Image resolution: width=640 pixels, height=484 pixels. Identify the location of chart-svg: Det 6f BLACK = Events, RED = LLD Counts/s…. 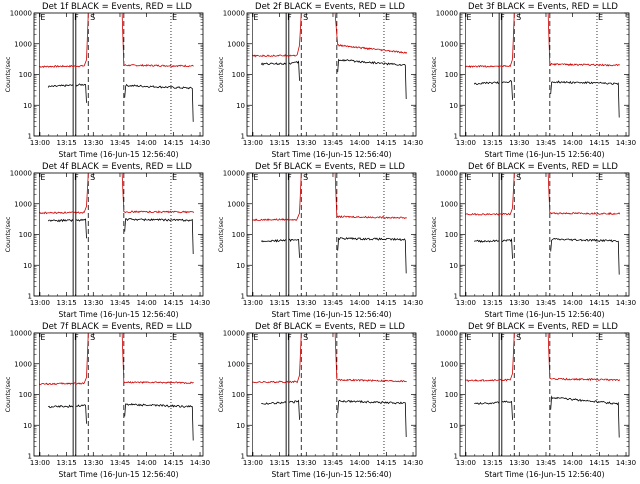
(533, 240).